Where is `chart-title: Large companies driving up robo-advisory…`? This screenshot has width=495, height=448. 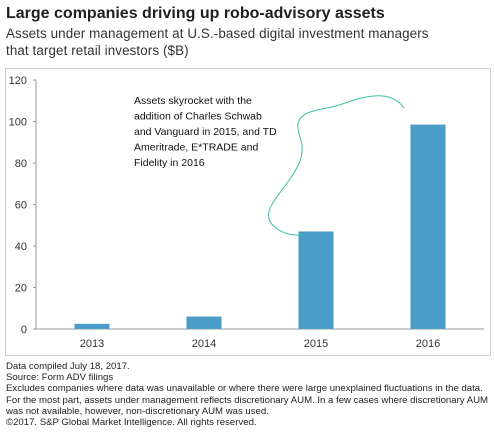 chart-title: Large companies driving up robo-advisory… is located at coordinates (195, 13).